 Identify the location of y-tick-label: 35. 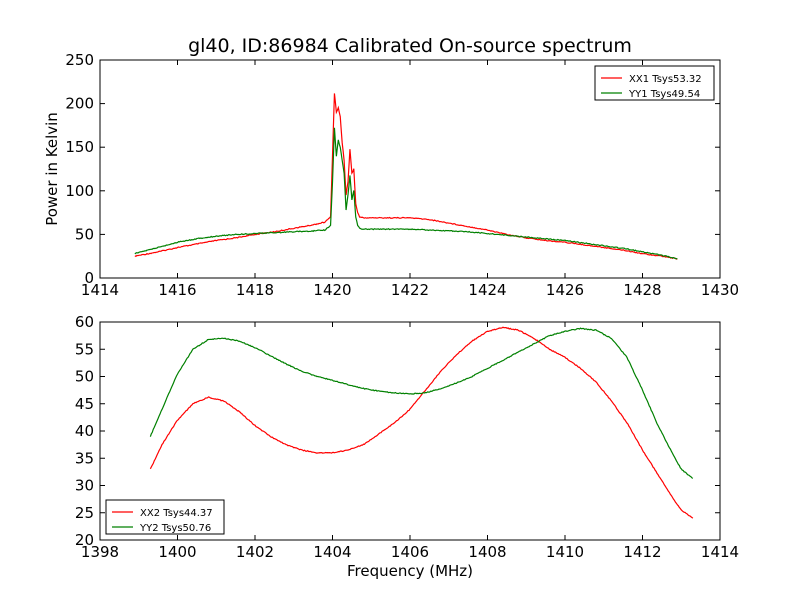
(84, 458).